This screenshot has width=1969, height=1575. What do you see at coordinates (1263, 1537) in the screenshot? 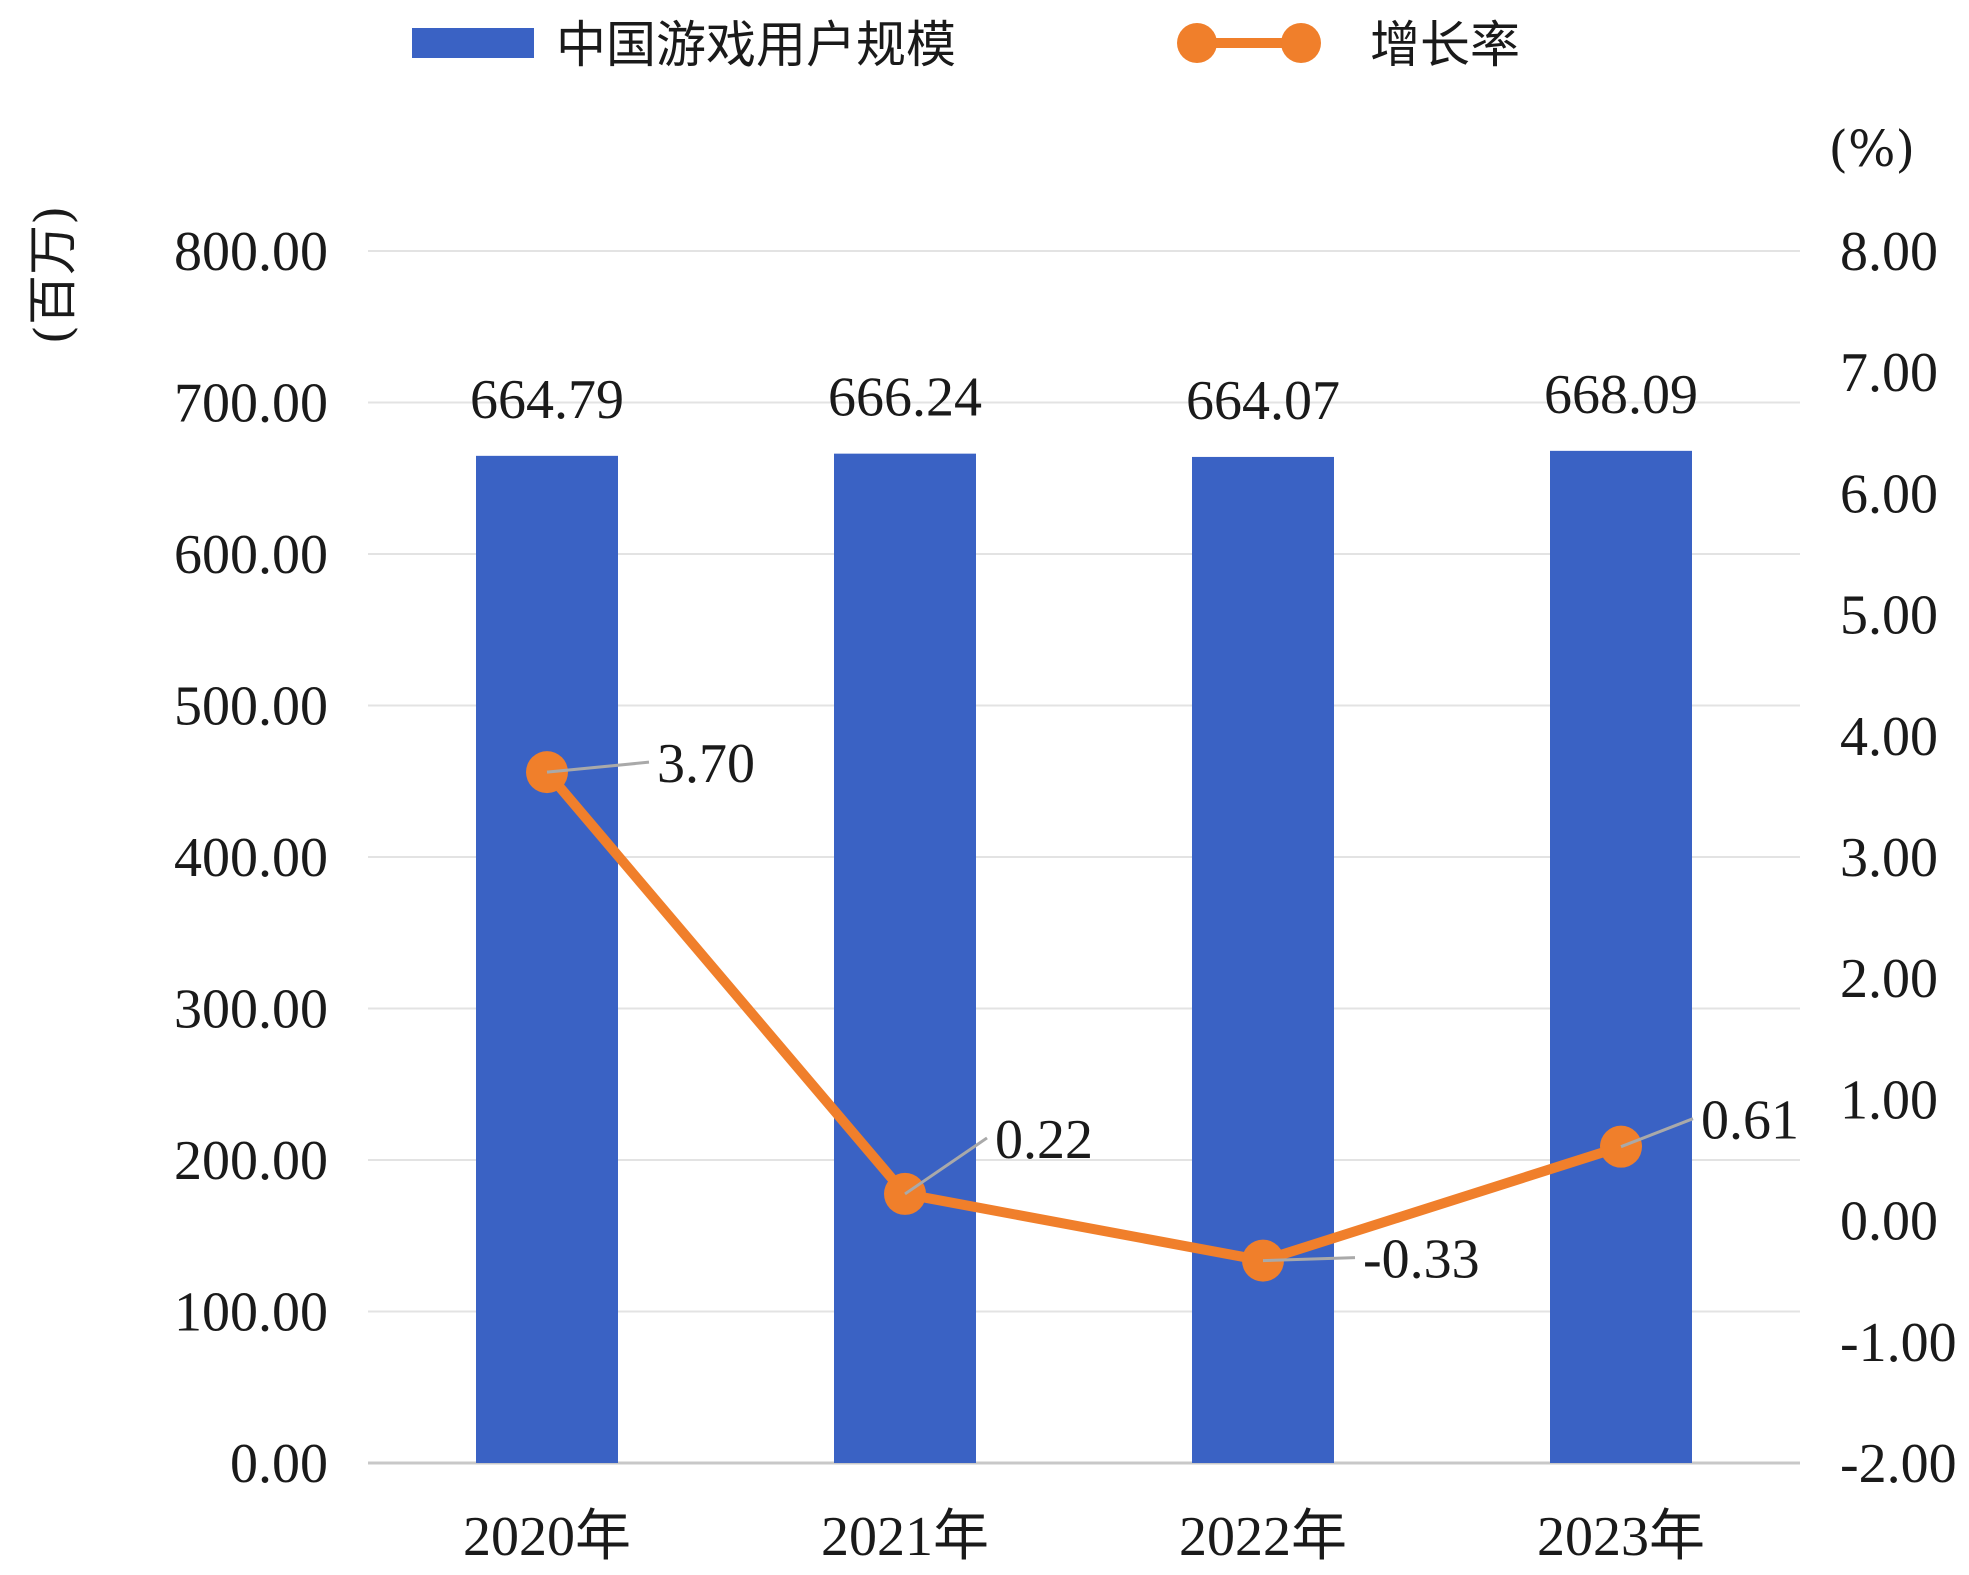
I see `x-tick-label: 2022年` at bounding box center [1263, 1537].